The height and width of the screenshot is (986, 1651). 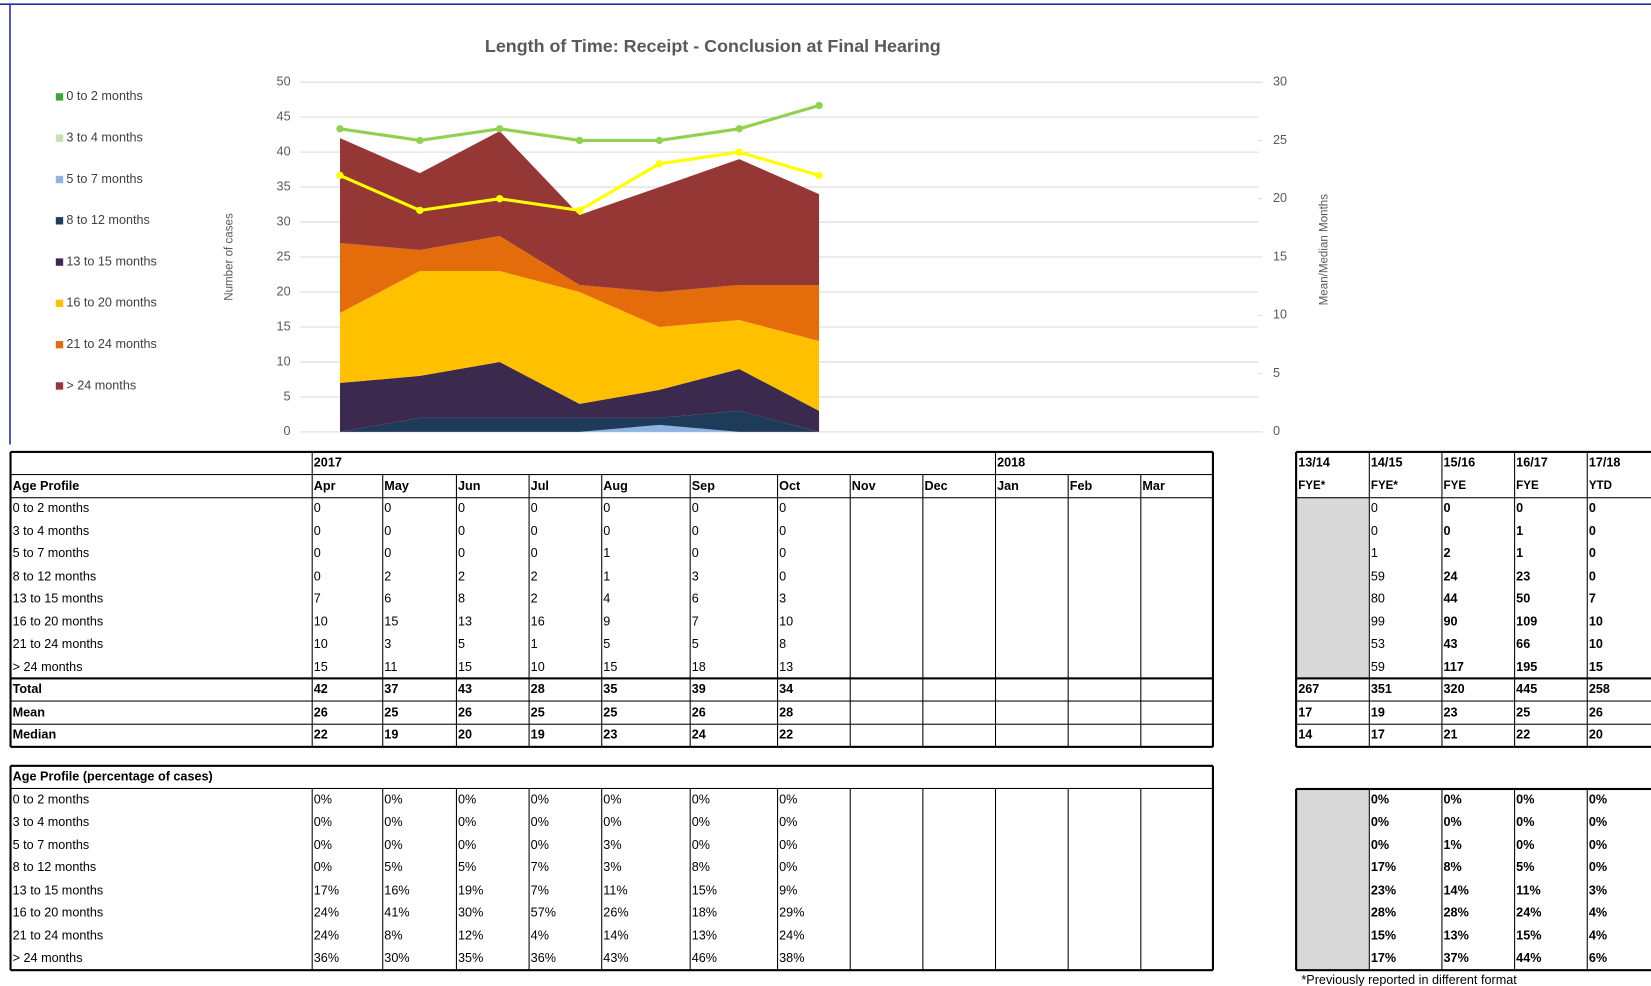 What do you see at coordinates (695, 644) in the screenshot?
I see `cell: 5` at bounding box center [695, 644].